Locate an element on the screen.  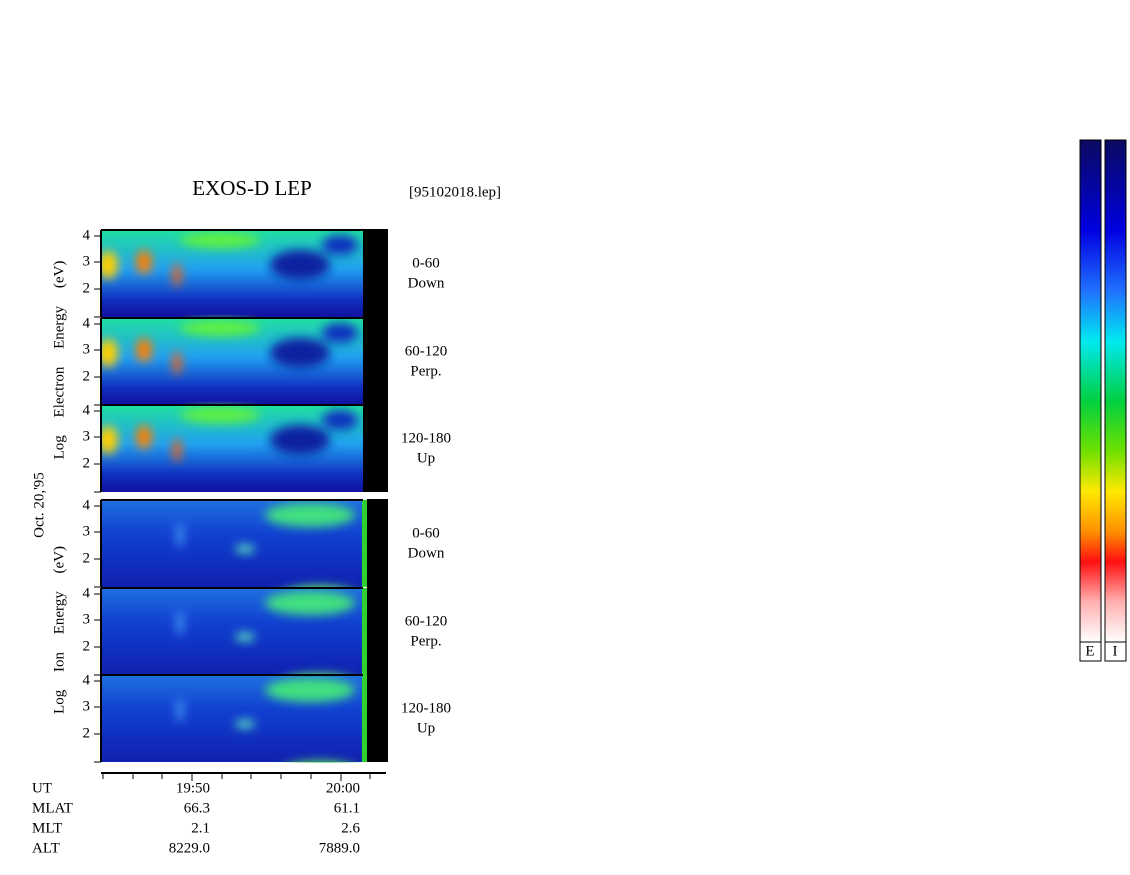
colorbar-label: I is located at coordinates (1115, 651).